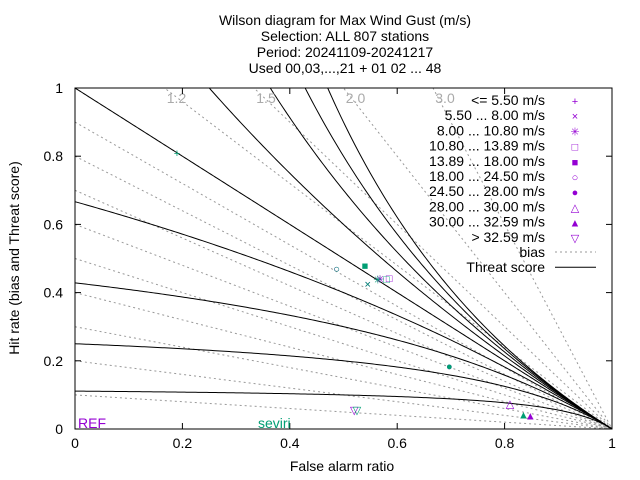 This screenshot has width=640, height=480. Describe the element at coordinates (397, 443) in the screenshot. I see `x-tick-label: 0.6` at that location.